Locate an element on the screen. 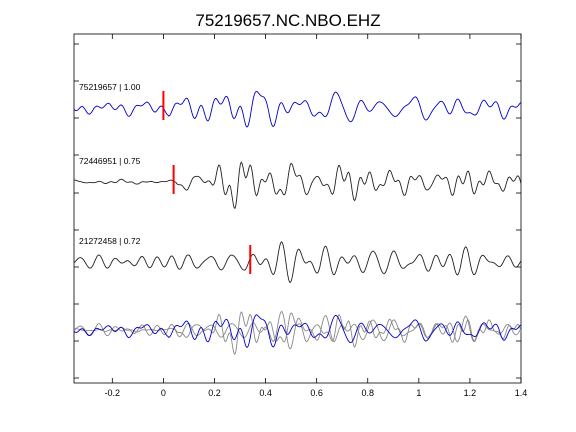  x-tick-label: 0.4 is located at coordinates (265, 393).